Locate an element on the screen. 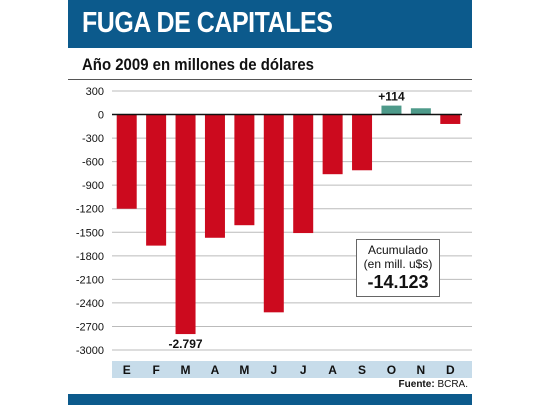  x-tick-label: F is located at coordinates (155, 370).